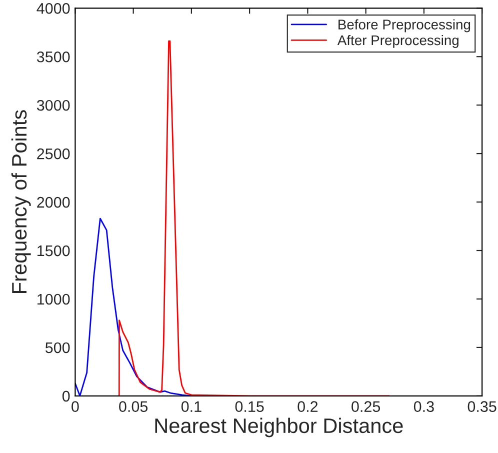  Describe the element at coordinates (279, 428) in the screenshot. I see `x-axis-title: Nearest Neighbor Distance` at that location.